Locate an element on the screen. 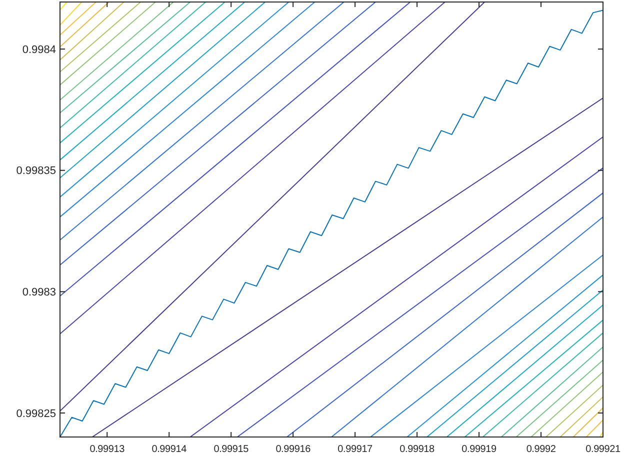 The height and width of the screenshot is (458, 624). y-tick-label: 0.99825 is located at coordinates (36, 414).